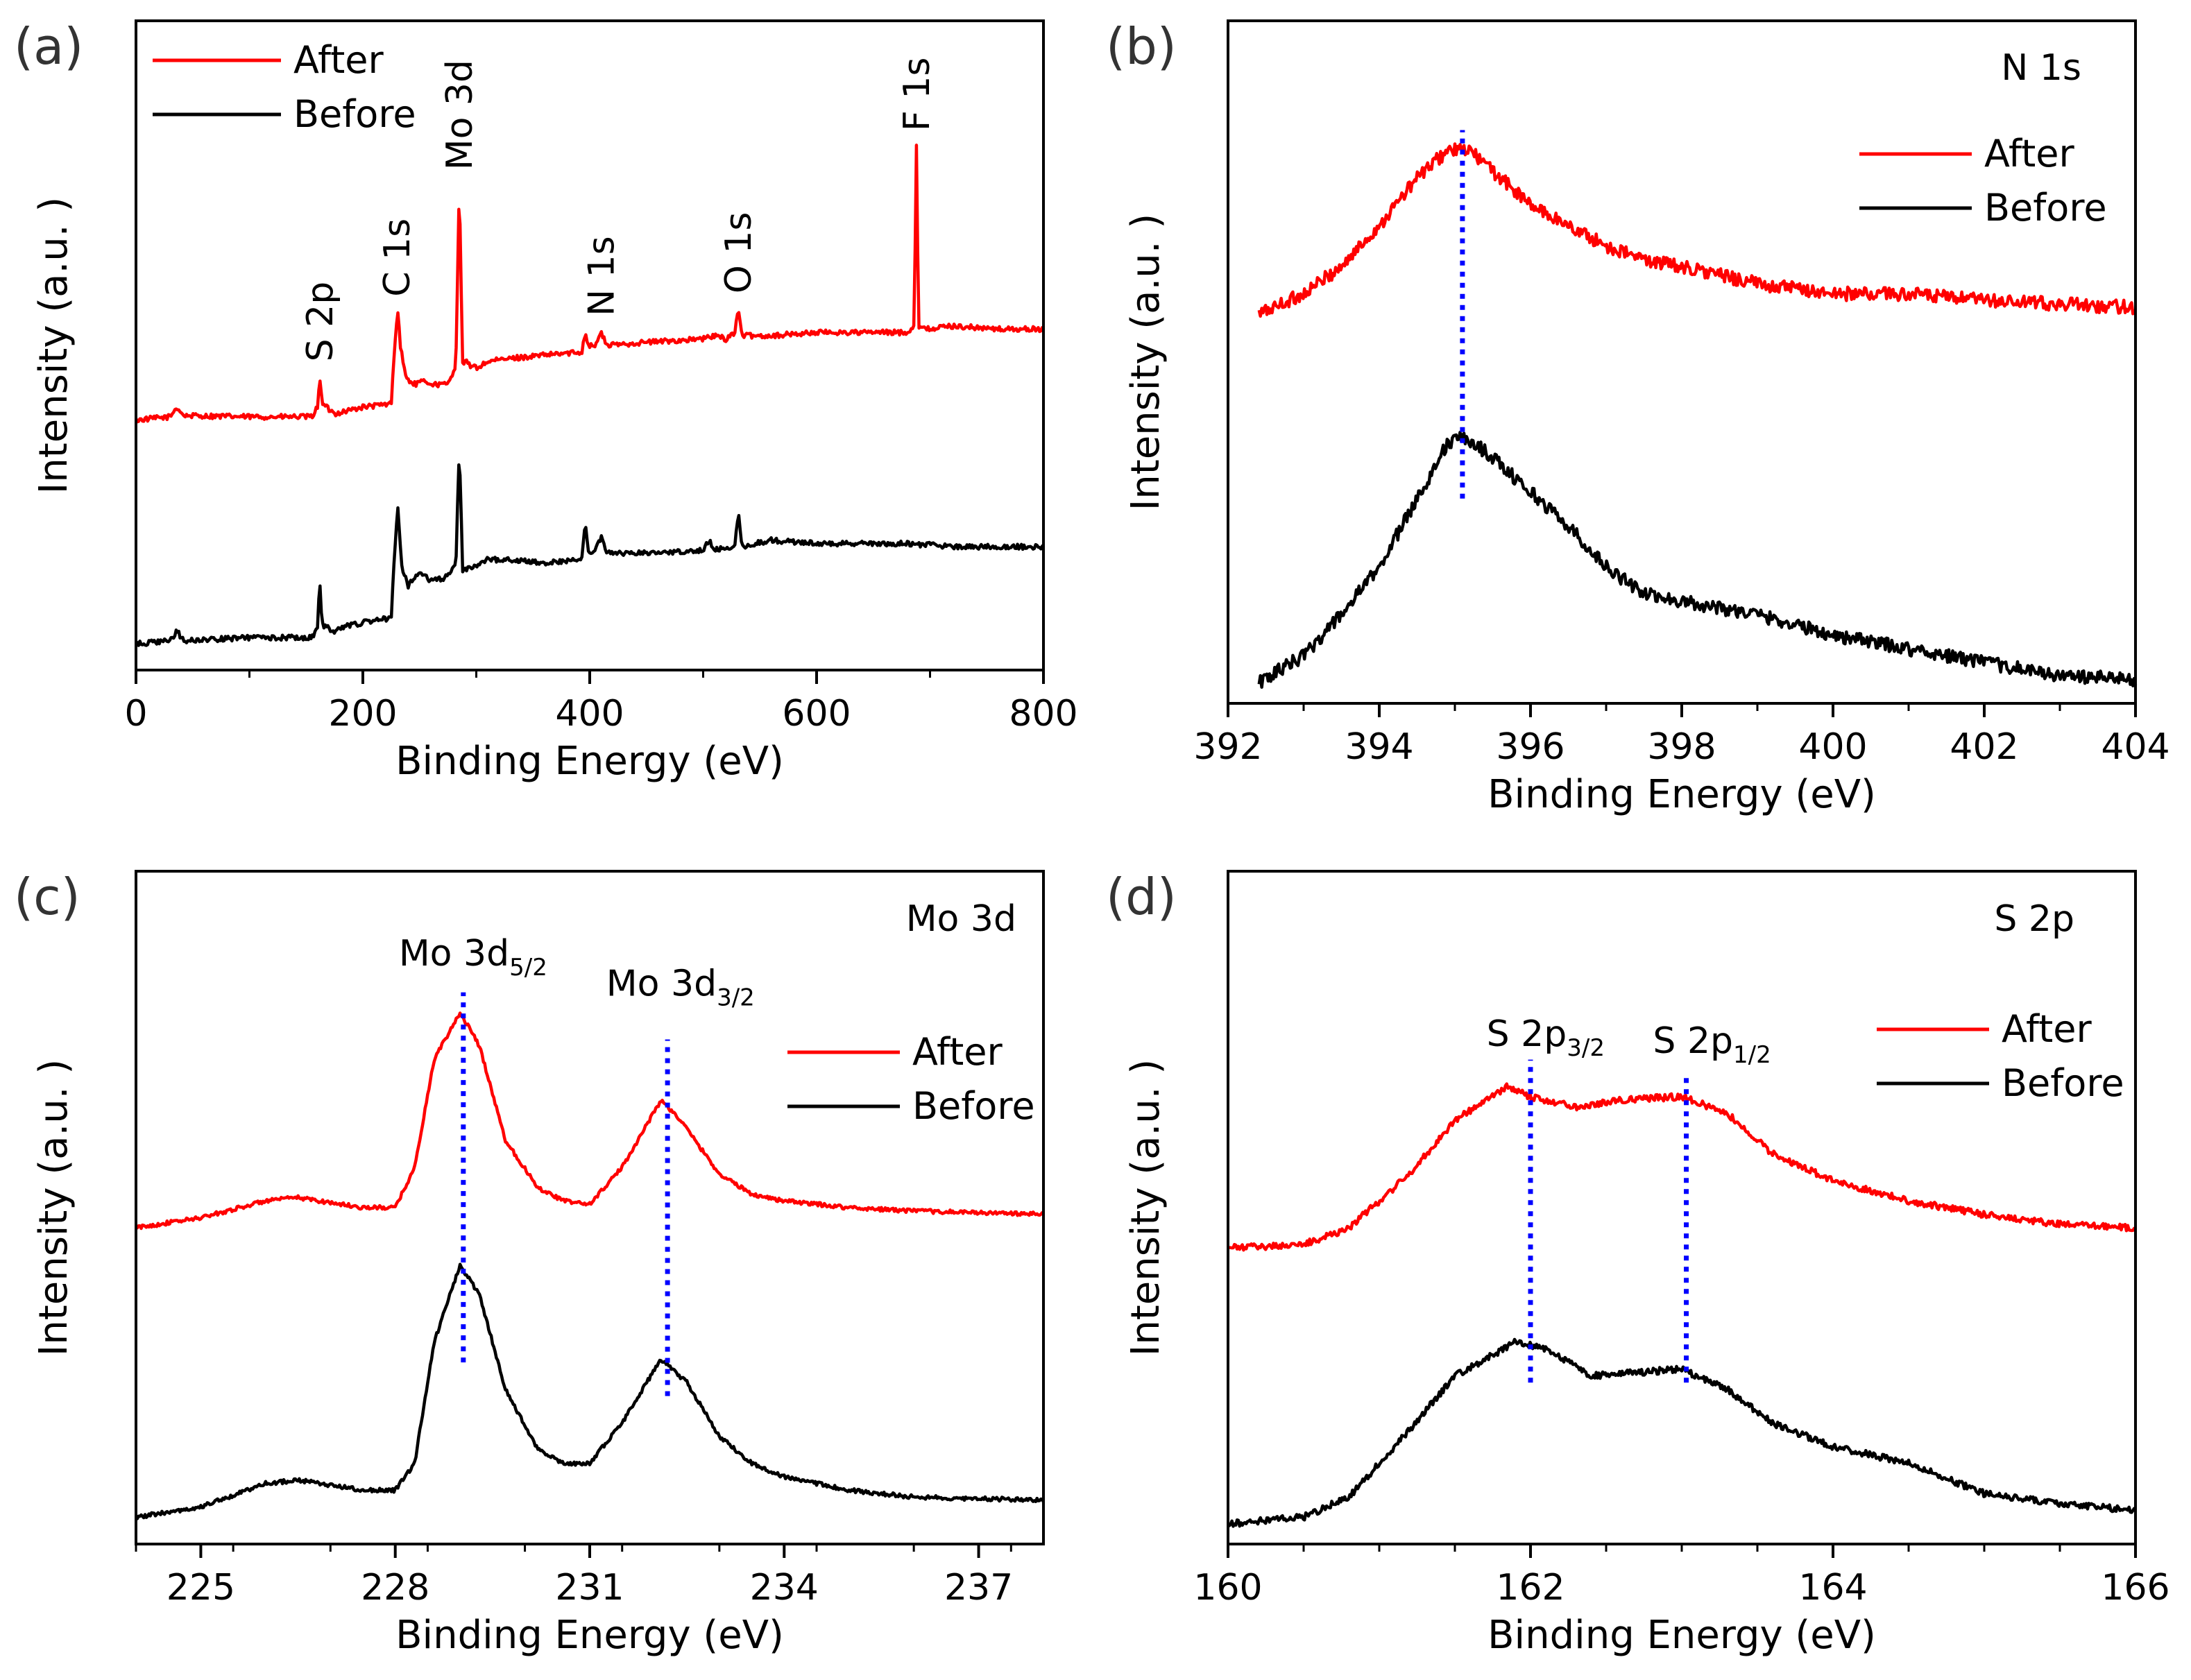 This screenshot has width=2191, height=1680. Describe the element at coordinates (601, 276) in the screenshot. I see `peak-label: N 1s` at that location.